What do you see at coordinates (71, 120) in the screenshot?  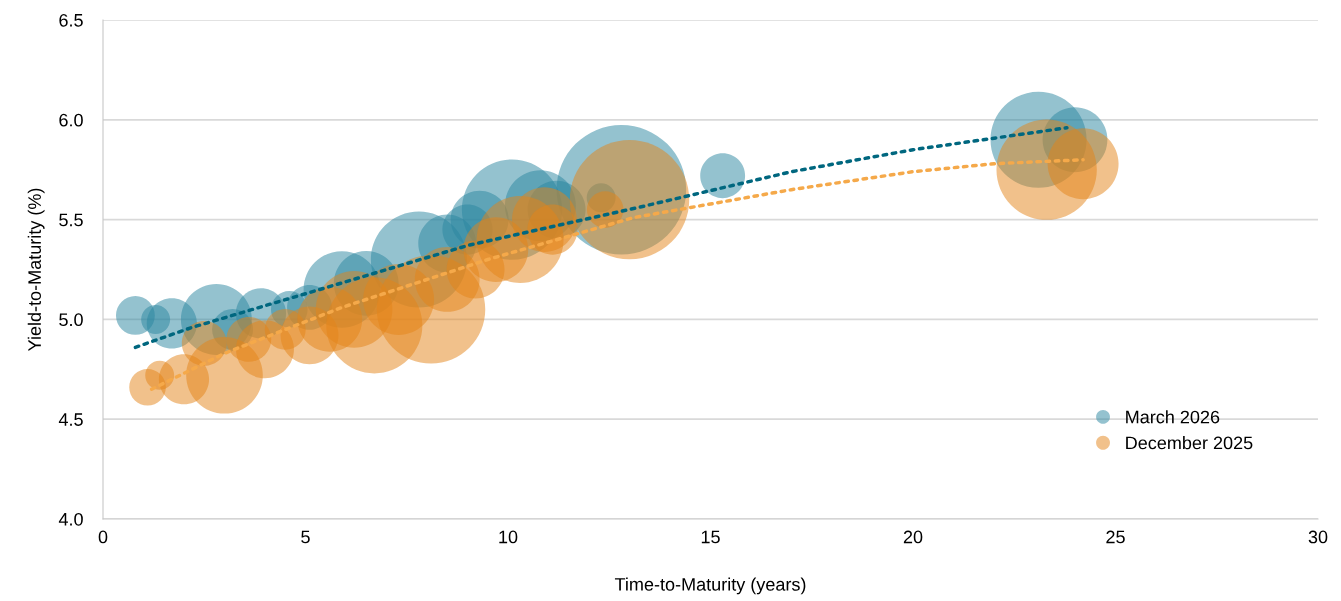 I see `y-tick-label: 6.0` at bounding box center [71, 120].